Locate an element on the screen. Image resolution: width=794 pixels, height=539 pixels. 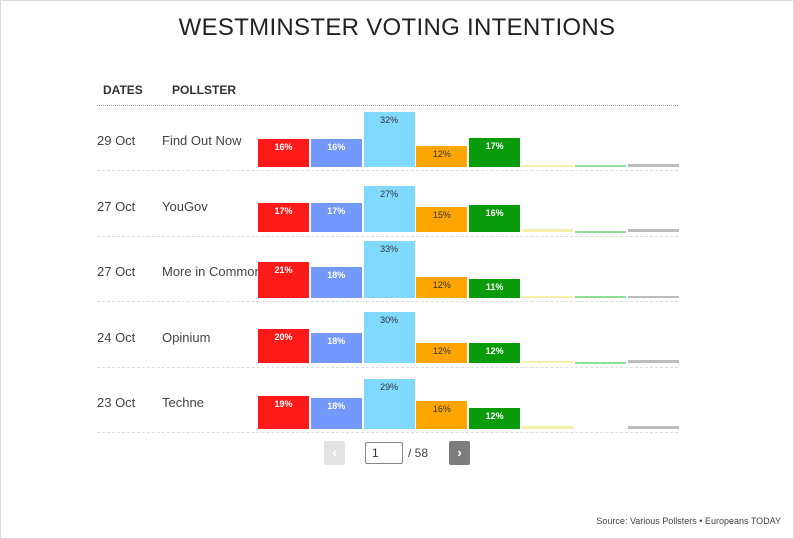
page-total: / 58 is located at coordinates (418, 453).